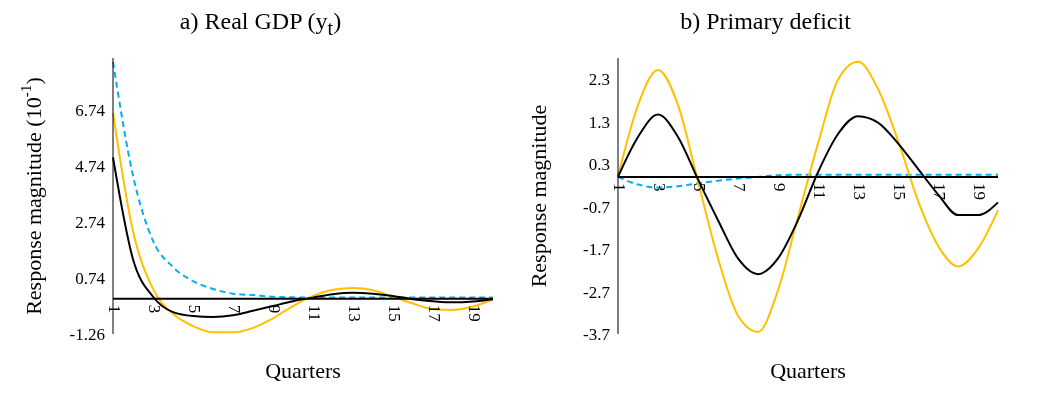 This screenshot has width=1038, height=400. I want to click on y-tick-label: 4.74, so click(90, 167).